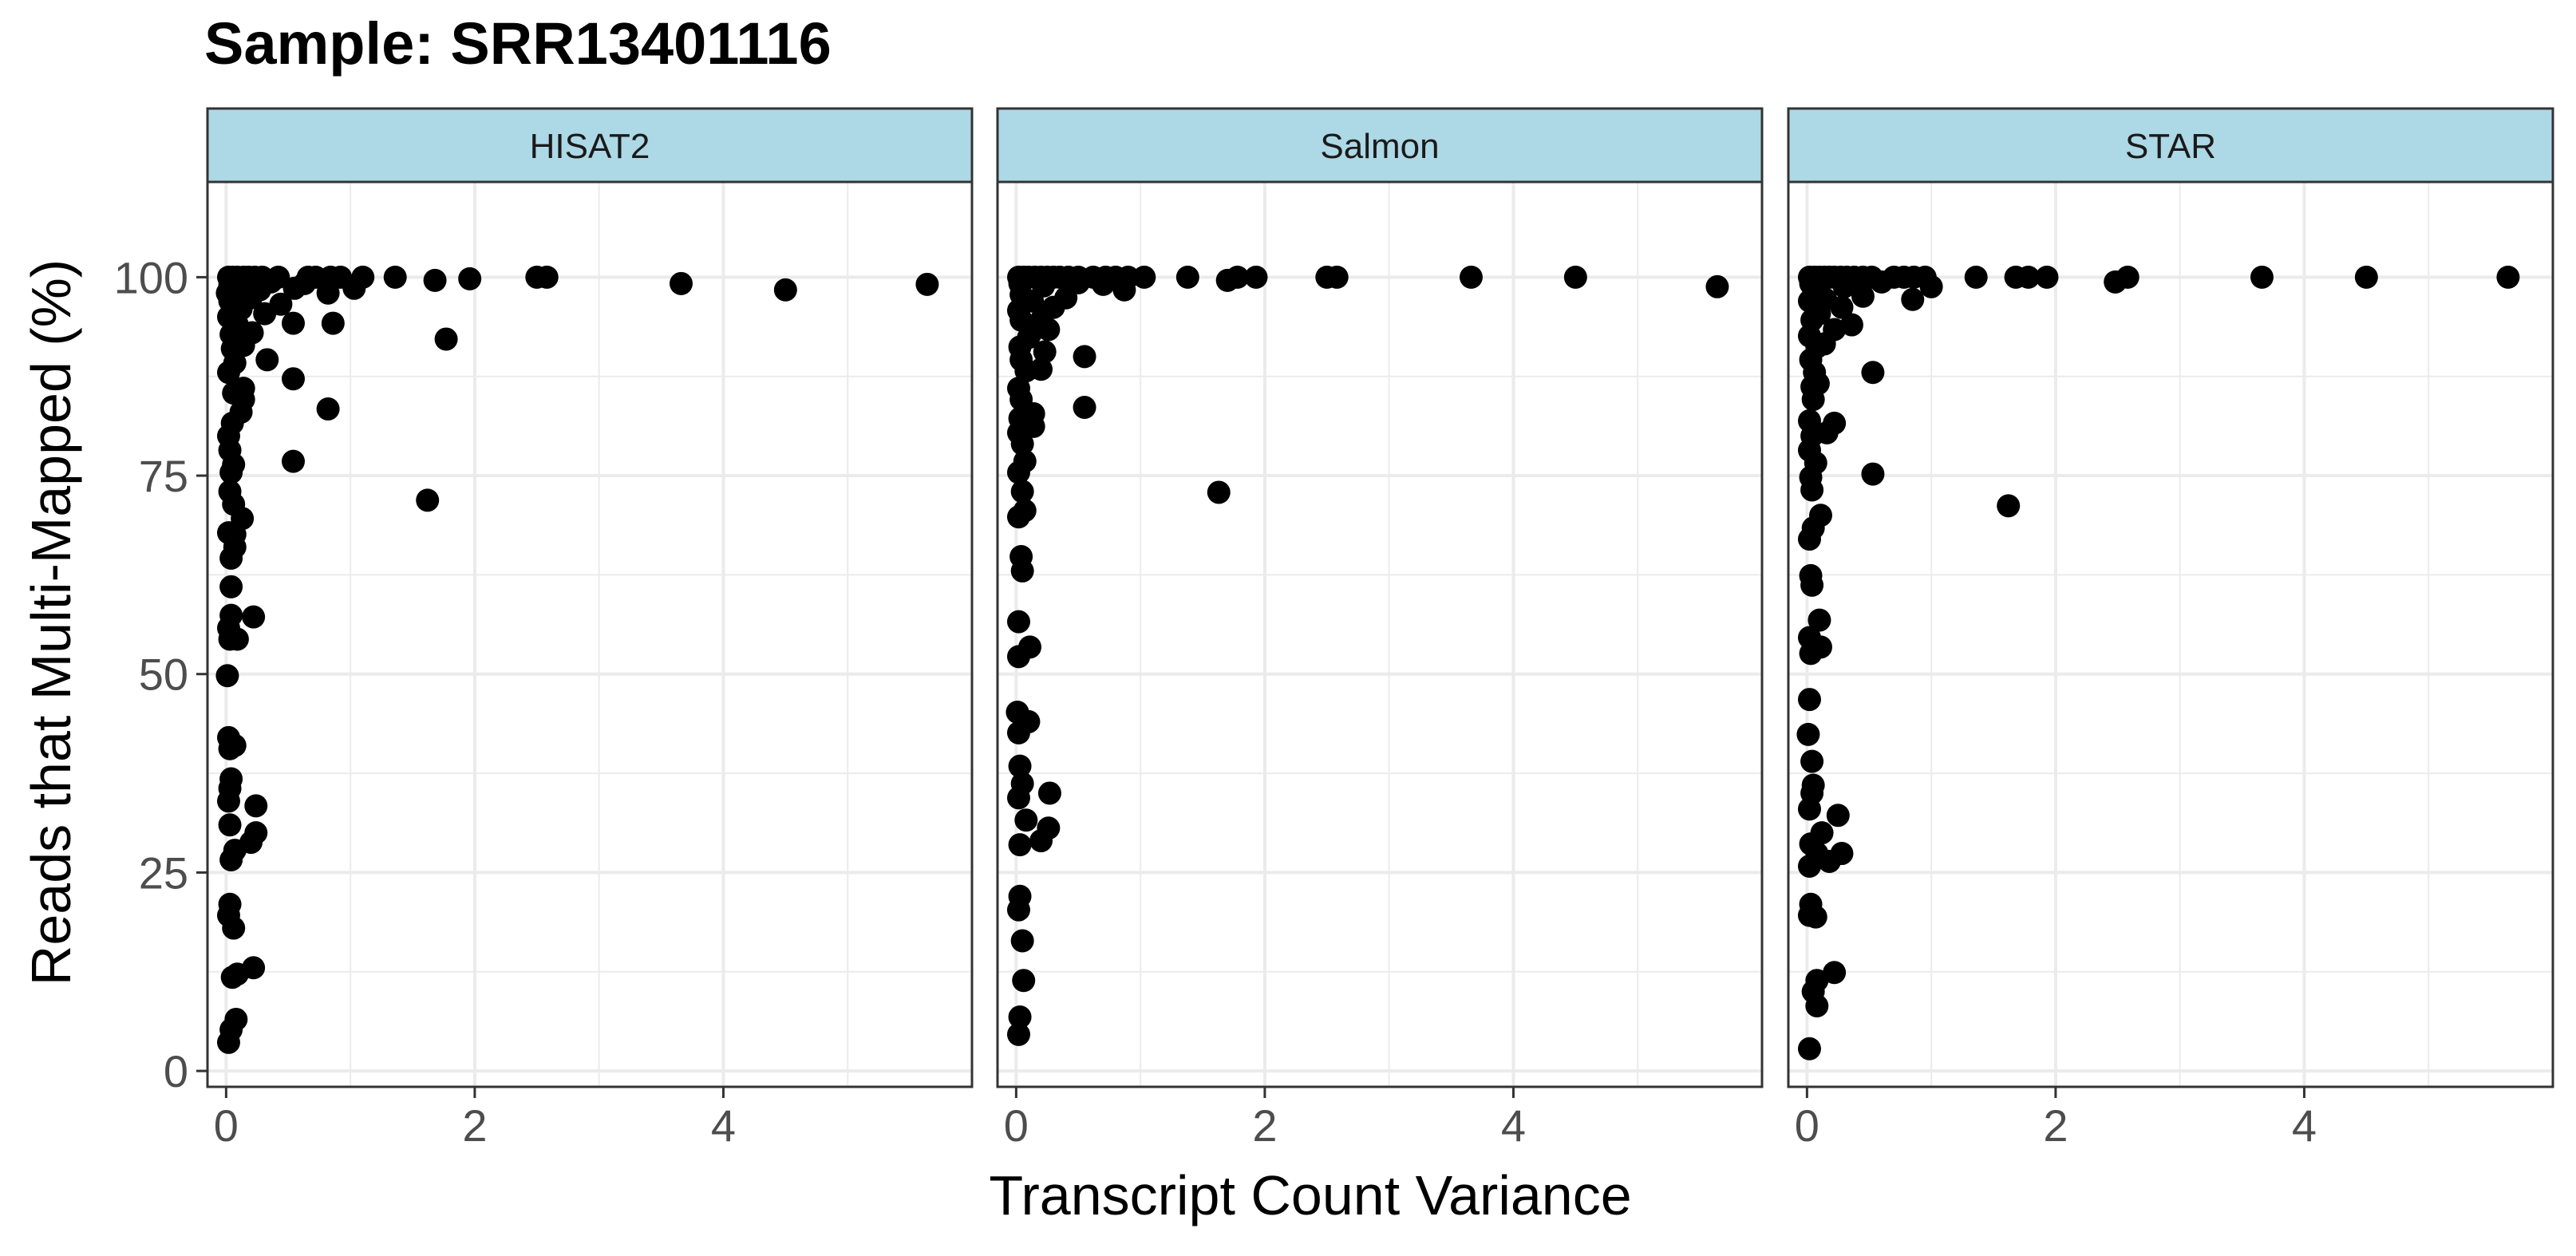 This screenshot has height=1256, width=2576. I want to click on y-tick-label: 75, so click(163, 476).